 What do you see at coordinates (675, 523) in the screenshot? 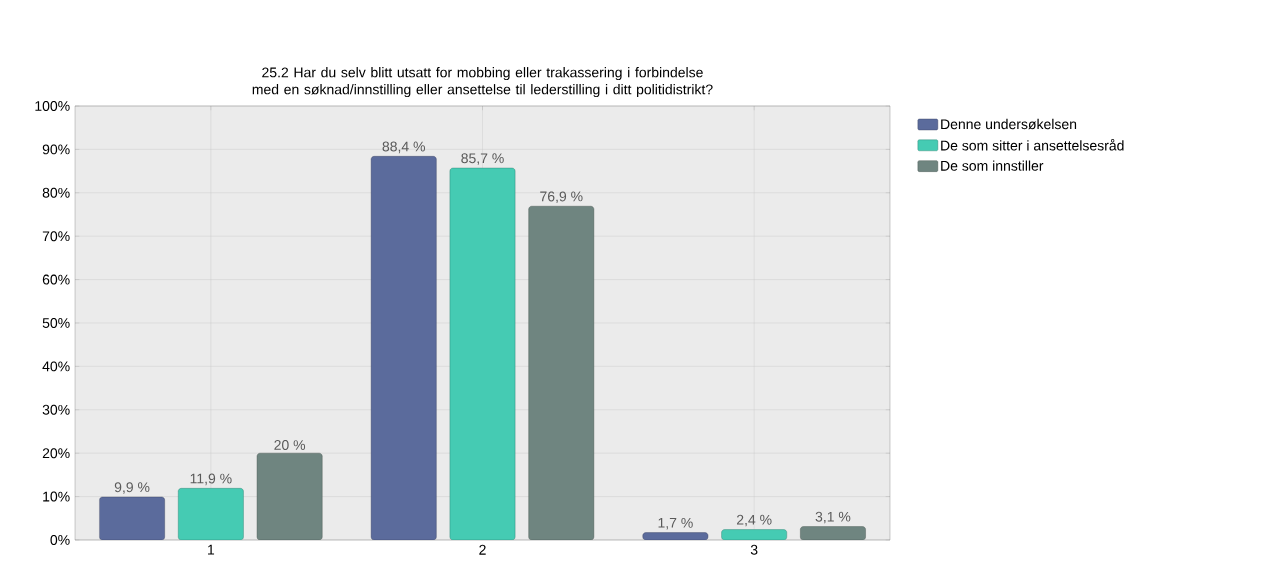
I see `data-label: 1,7 %` at bounding box center [675, 523].